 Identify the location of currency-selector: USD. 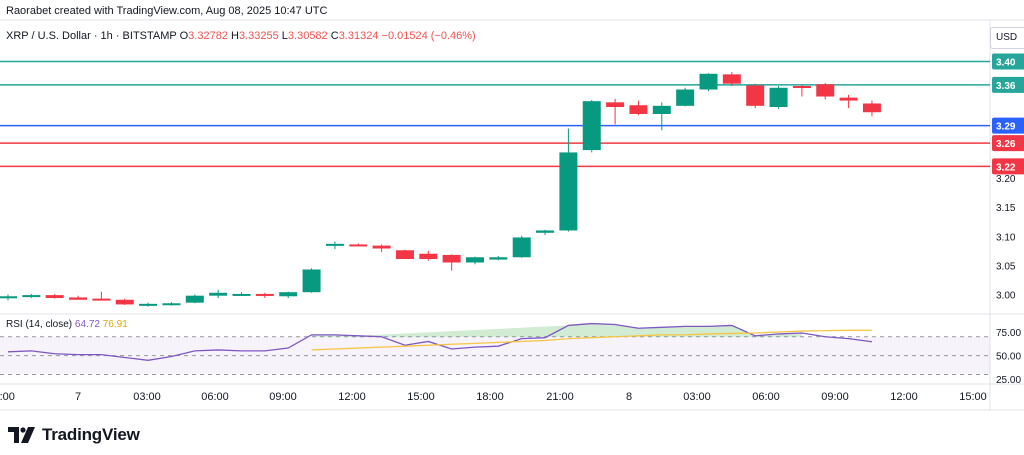
(1007, 38).